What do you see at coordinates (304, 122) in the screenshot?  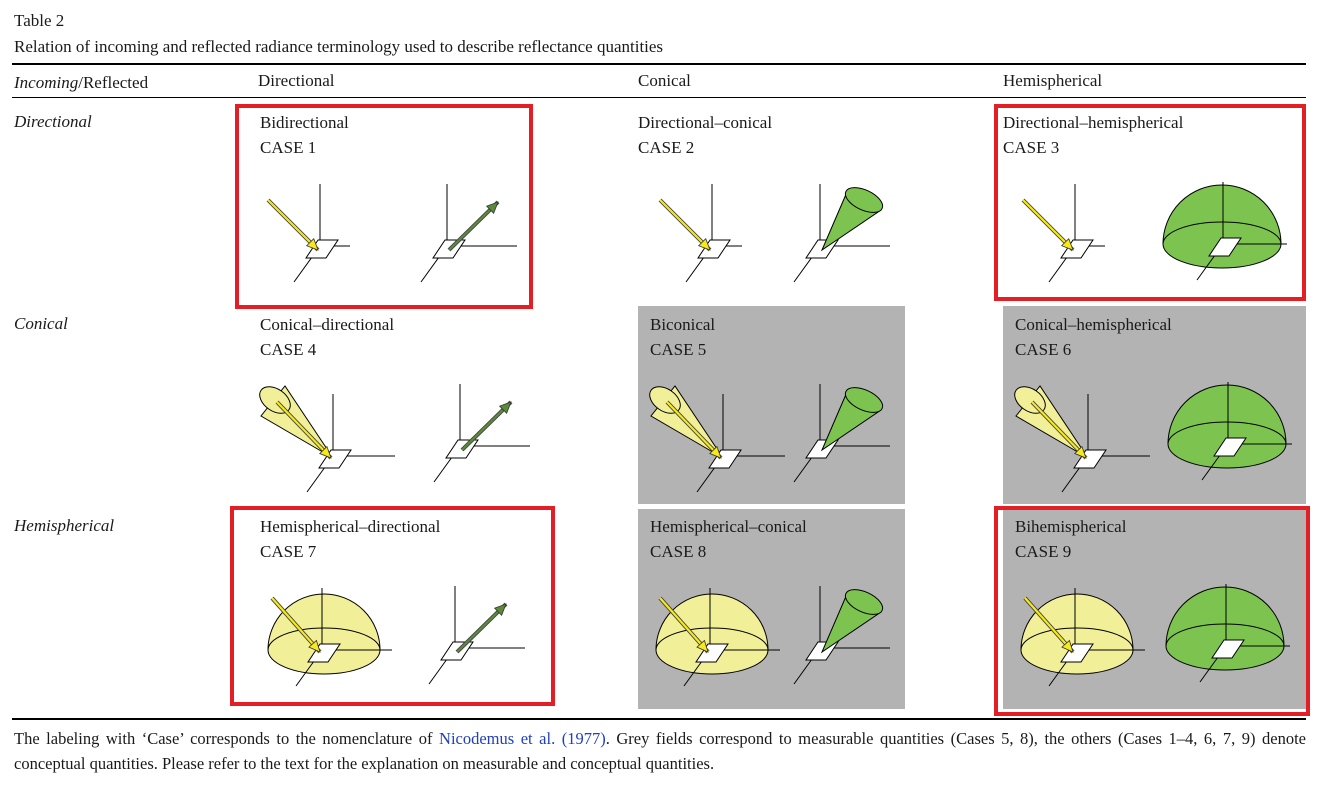 I see `cell-name: Bidirectional` at bounding box center [304, 122].